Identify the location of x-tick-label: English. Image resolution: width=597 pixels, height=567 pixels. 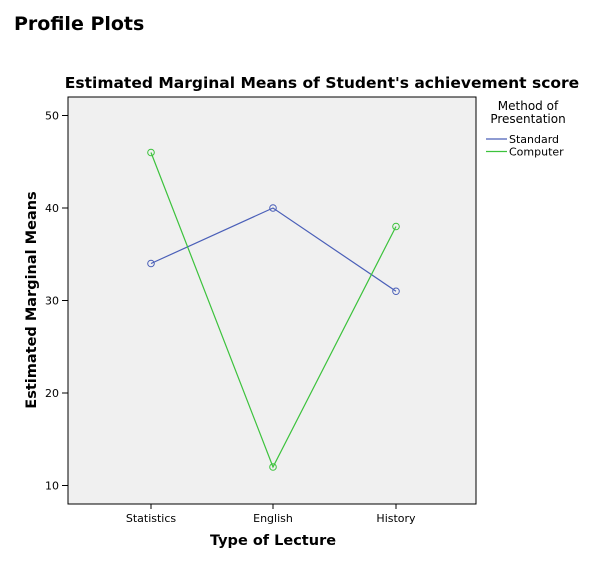
(273, 518).